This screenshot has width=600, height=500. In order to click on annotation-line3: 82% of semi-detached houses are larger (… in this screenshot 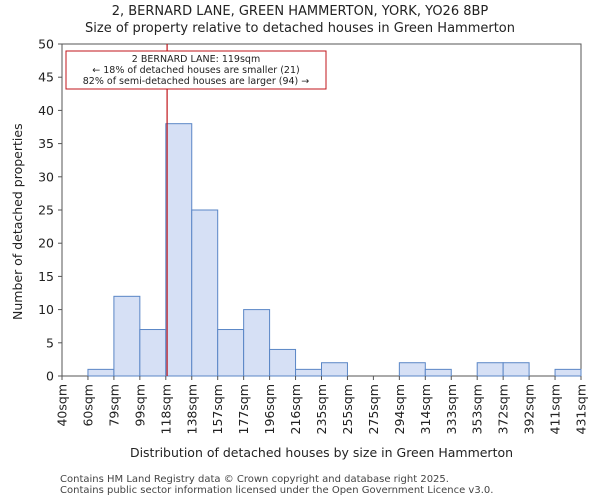, I will do `click(196, 81)`.